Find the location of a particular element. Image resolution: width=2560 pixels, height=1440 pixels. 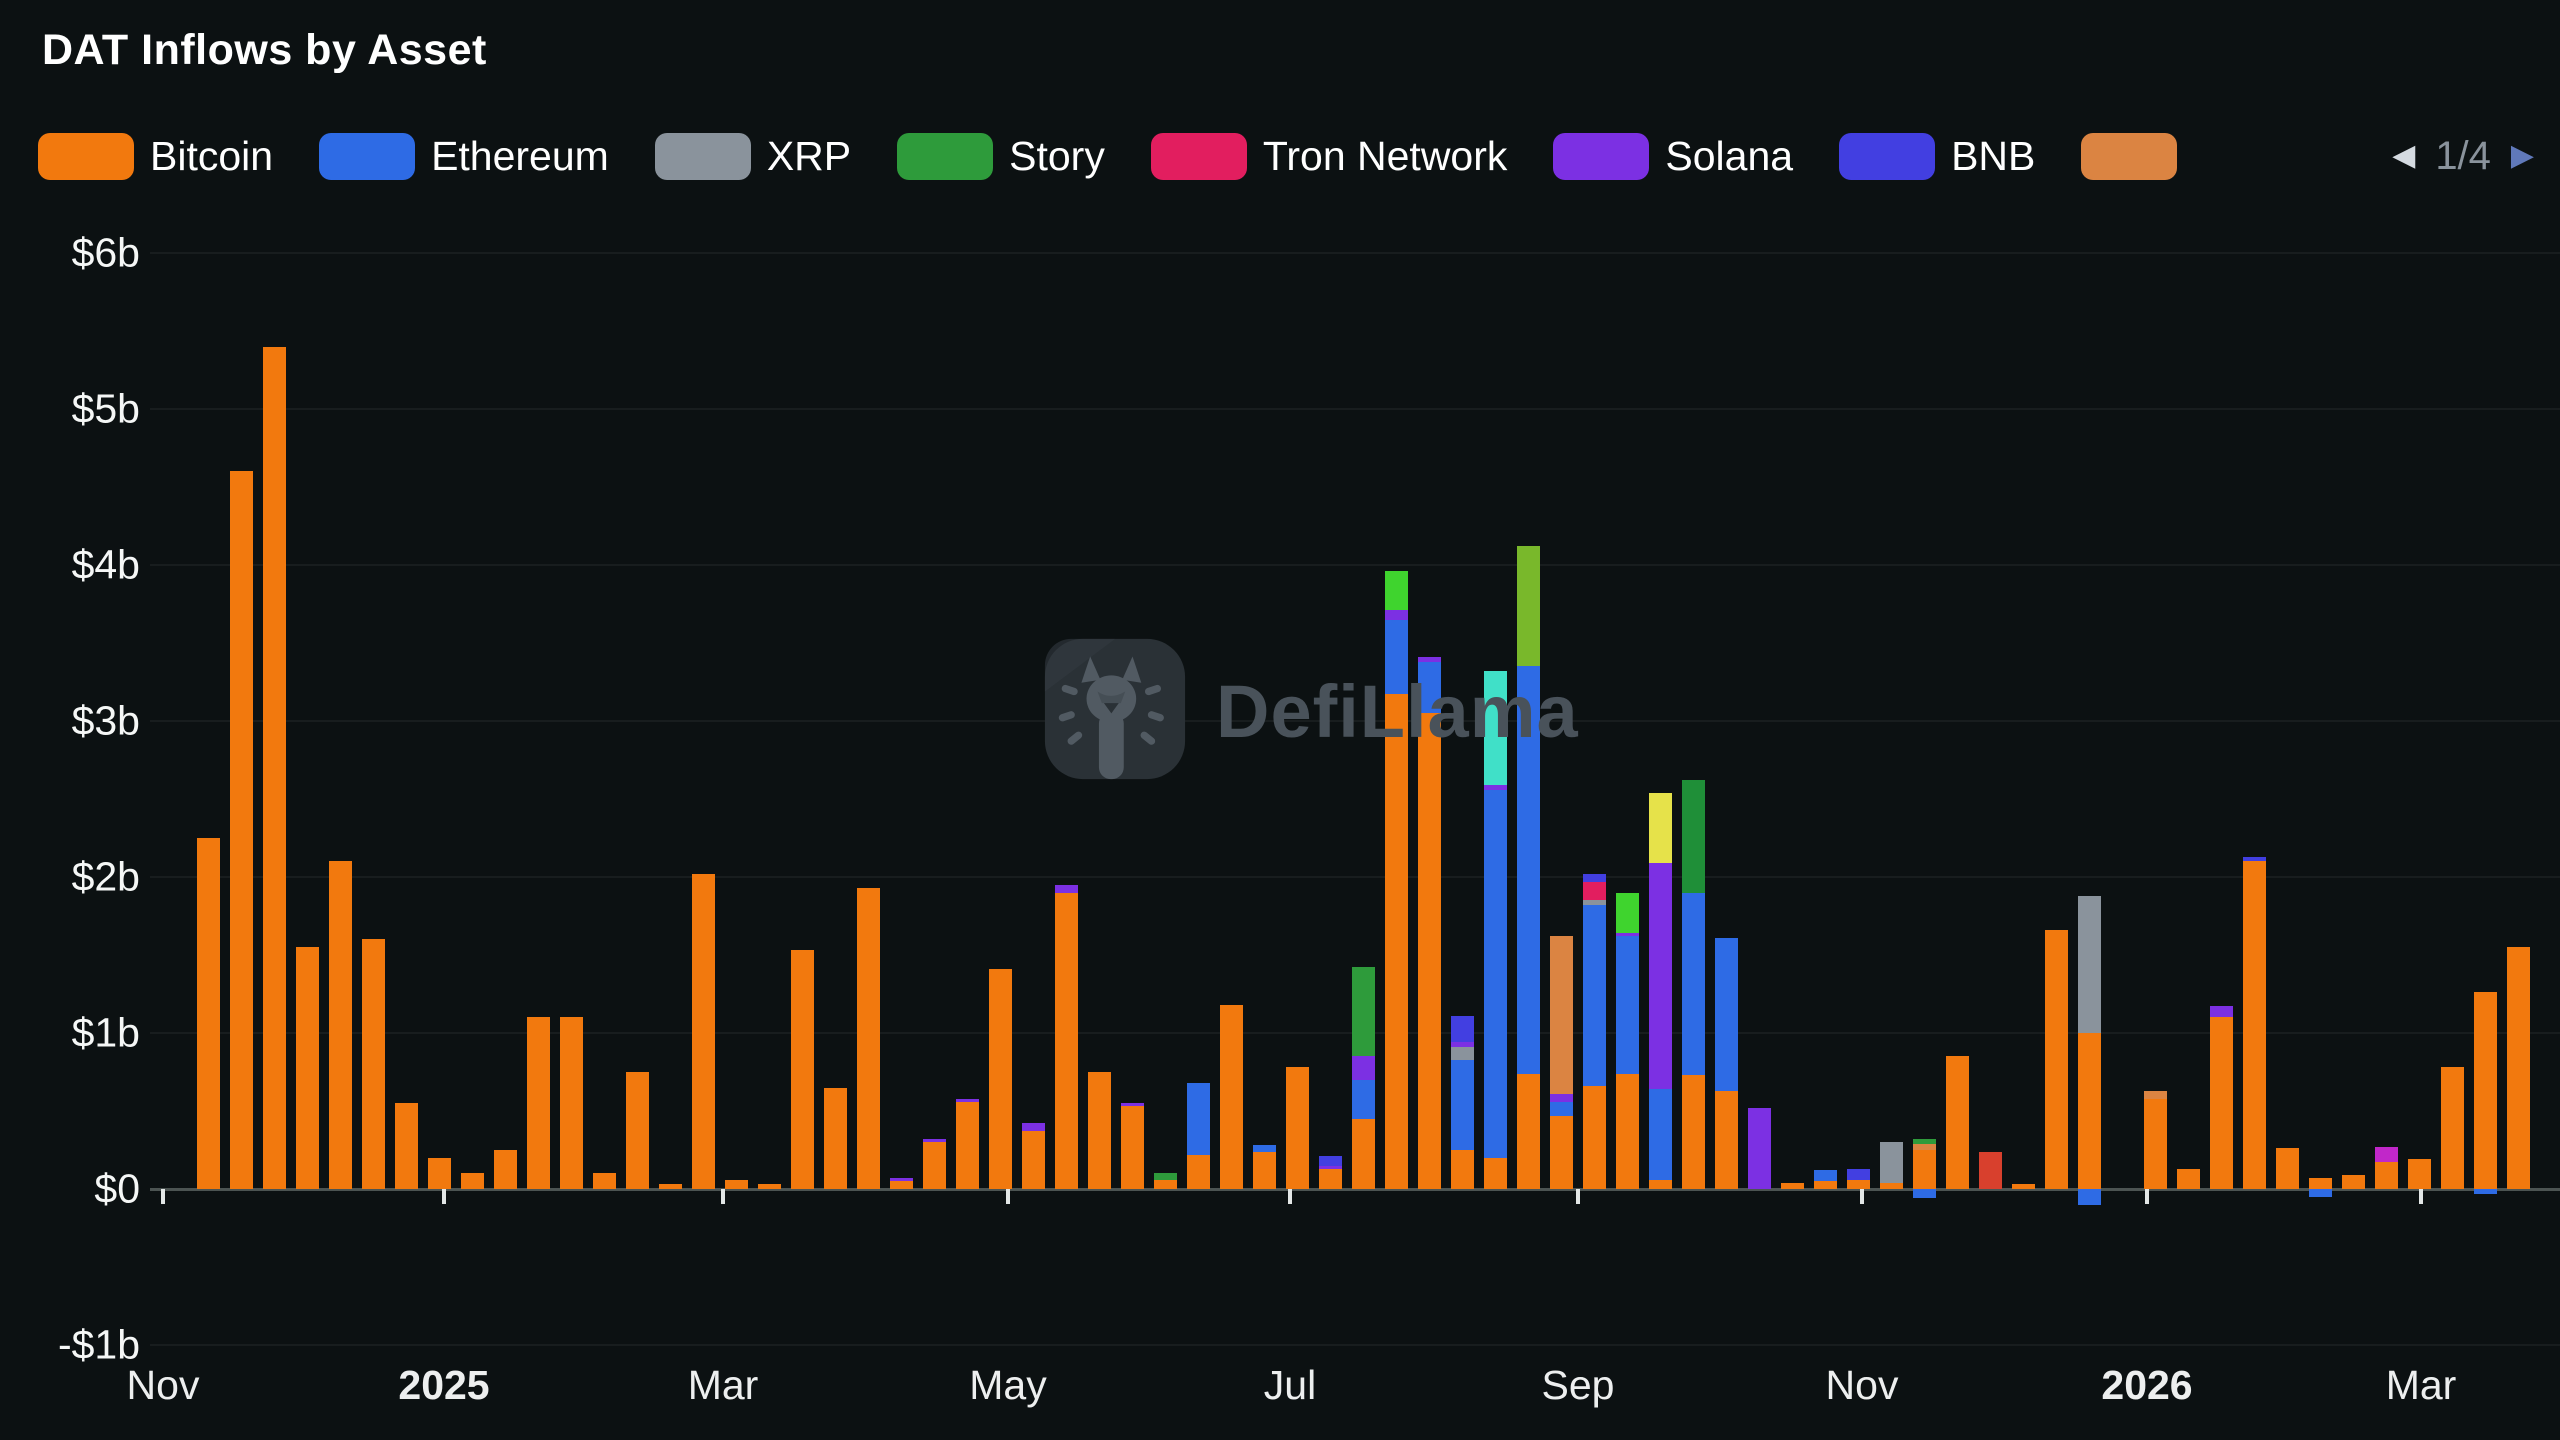

legend-item-bitcoin: Bitcoin is located at coordinates (156, 156).